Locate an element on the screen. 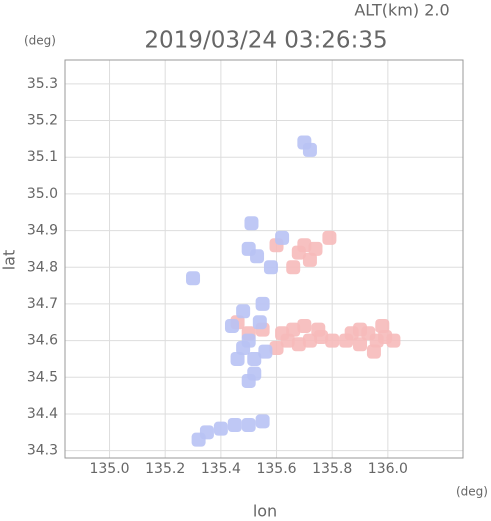 Image resolution: width=491 pixels, height=521 pixels. y-unit: (deg) is located at coordinates (40, 41).